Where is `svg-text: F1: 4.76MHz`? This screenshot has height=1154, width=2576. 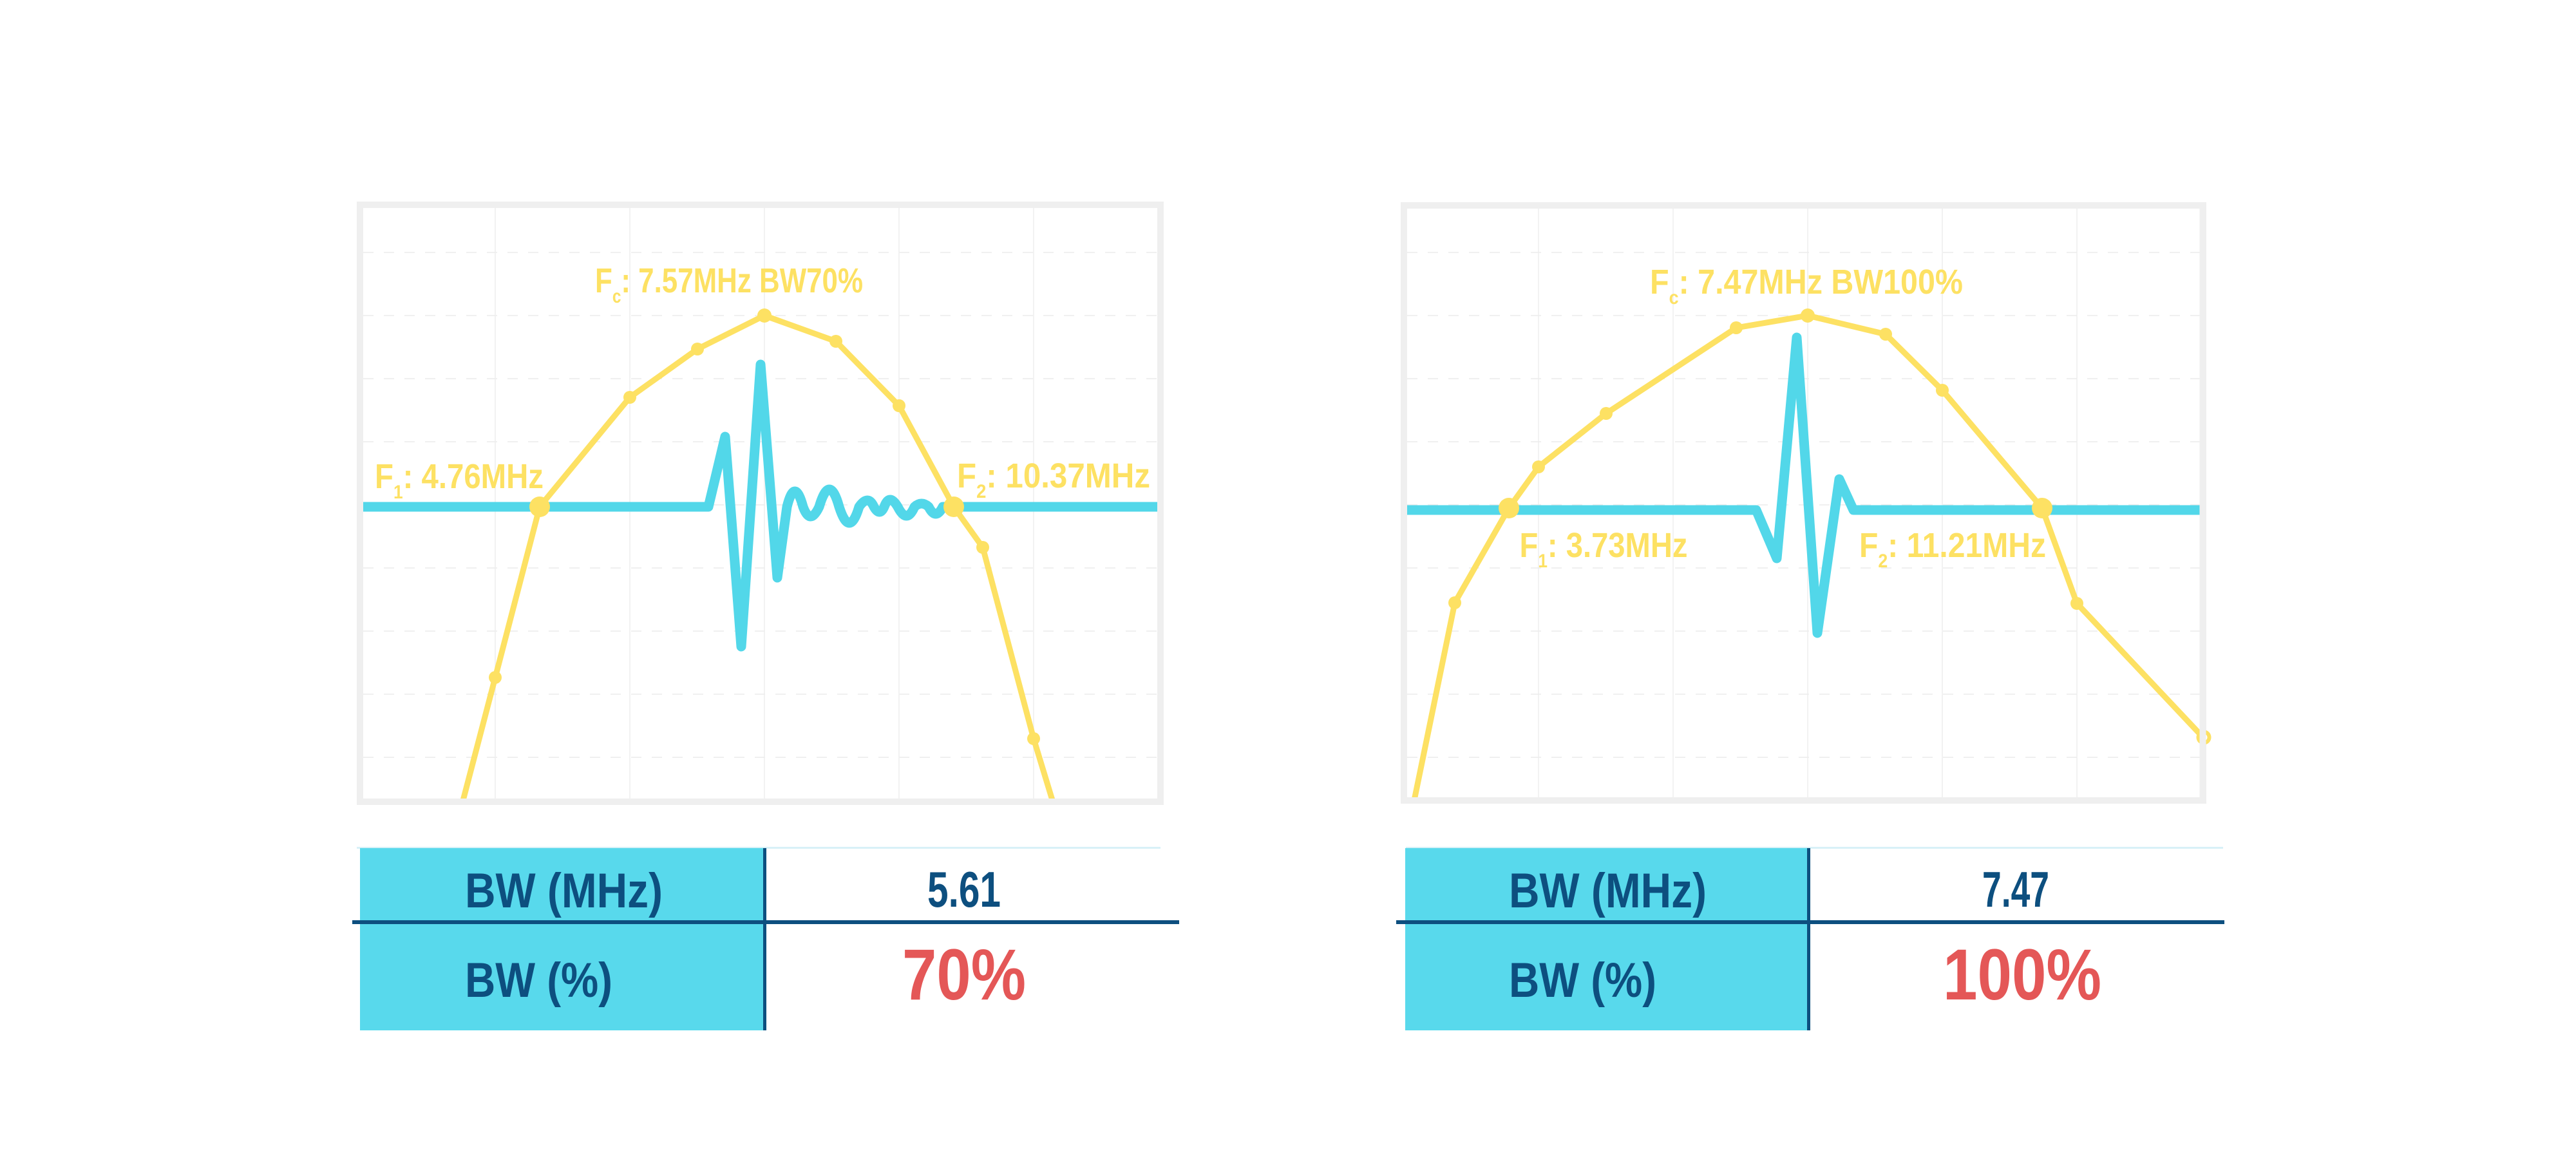 svg-text: F1: 4.76MHz is located at coordinates (460, 480).